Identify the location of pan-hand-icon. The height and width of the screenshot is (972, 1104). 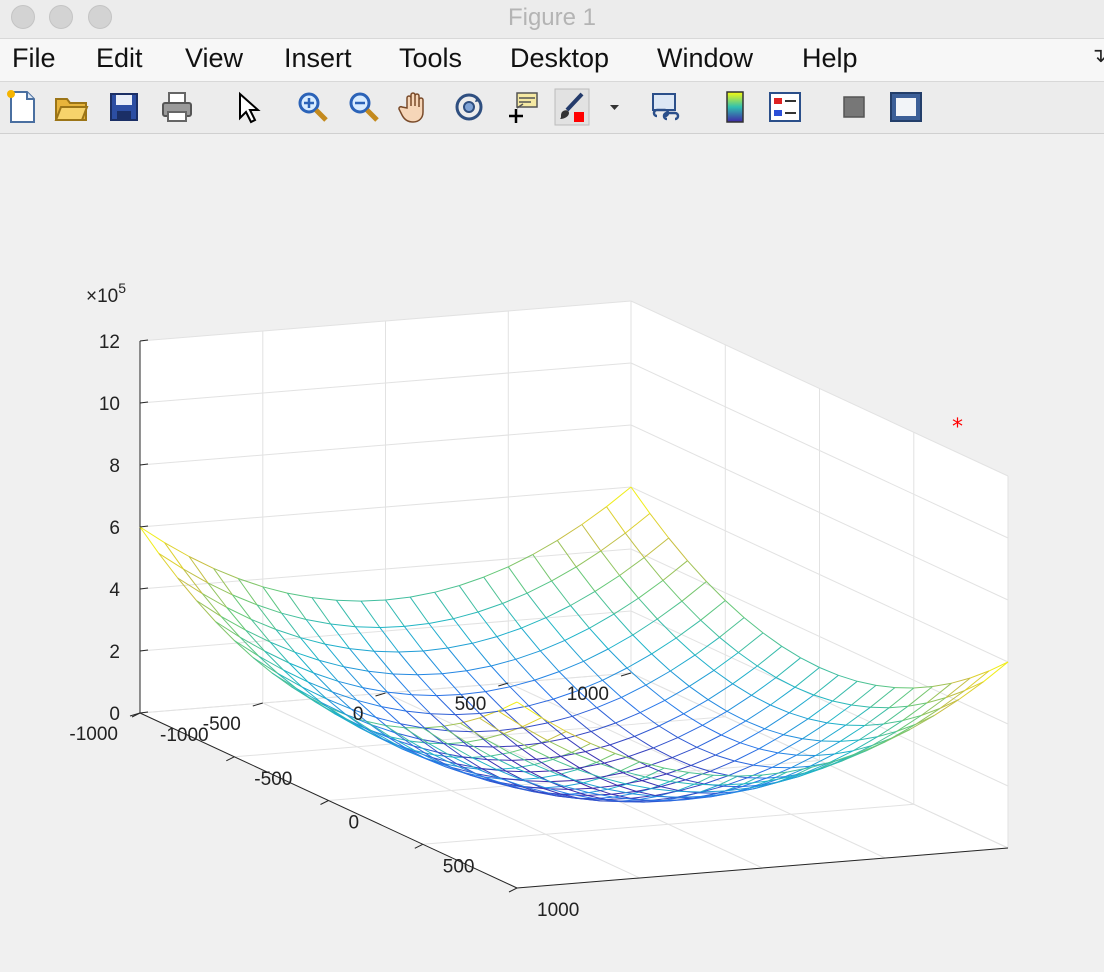
(416, 107).